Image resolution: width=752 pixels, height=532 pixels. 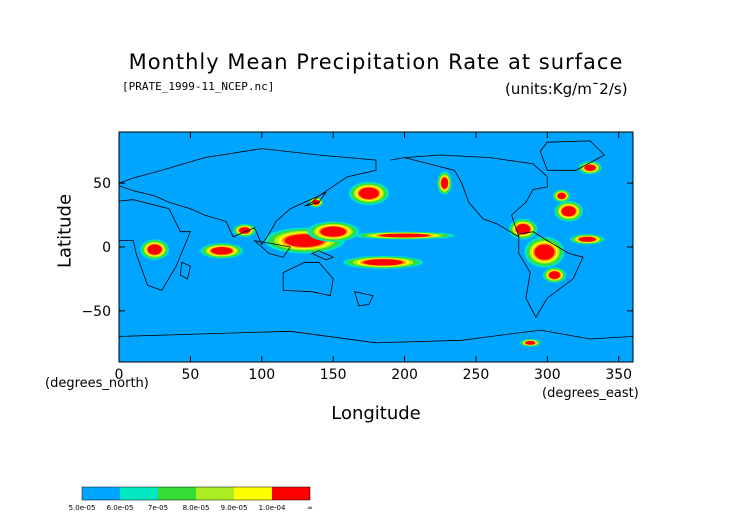 I want to click on precip-region-north-atlantic, so click(x=569, y=211).